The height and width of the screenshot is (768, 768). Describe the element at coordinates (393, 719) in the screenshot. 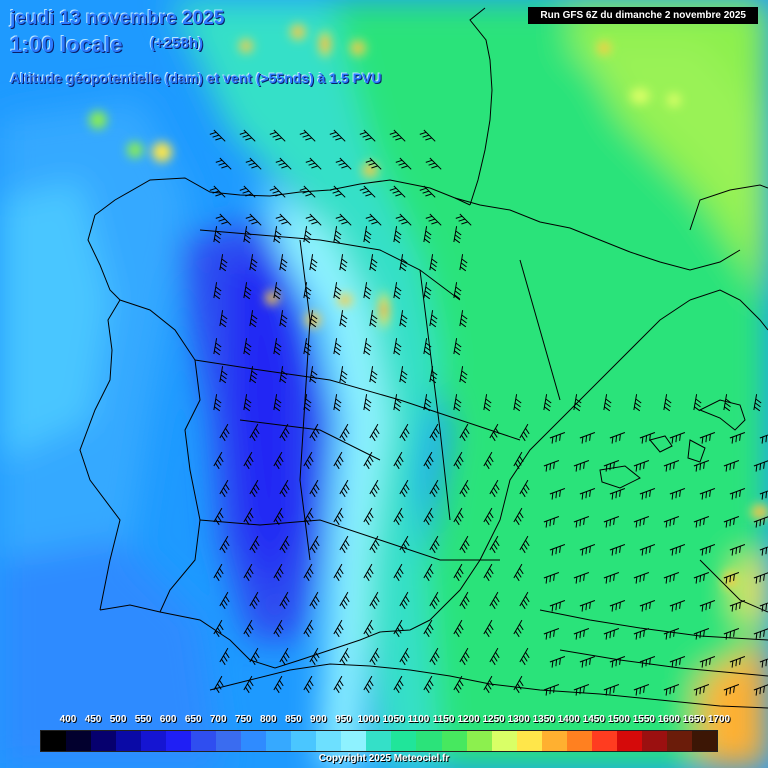

I see `scale-label: 1050` at that location.